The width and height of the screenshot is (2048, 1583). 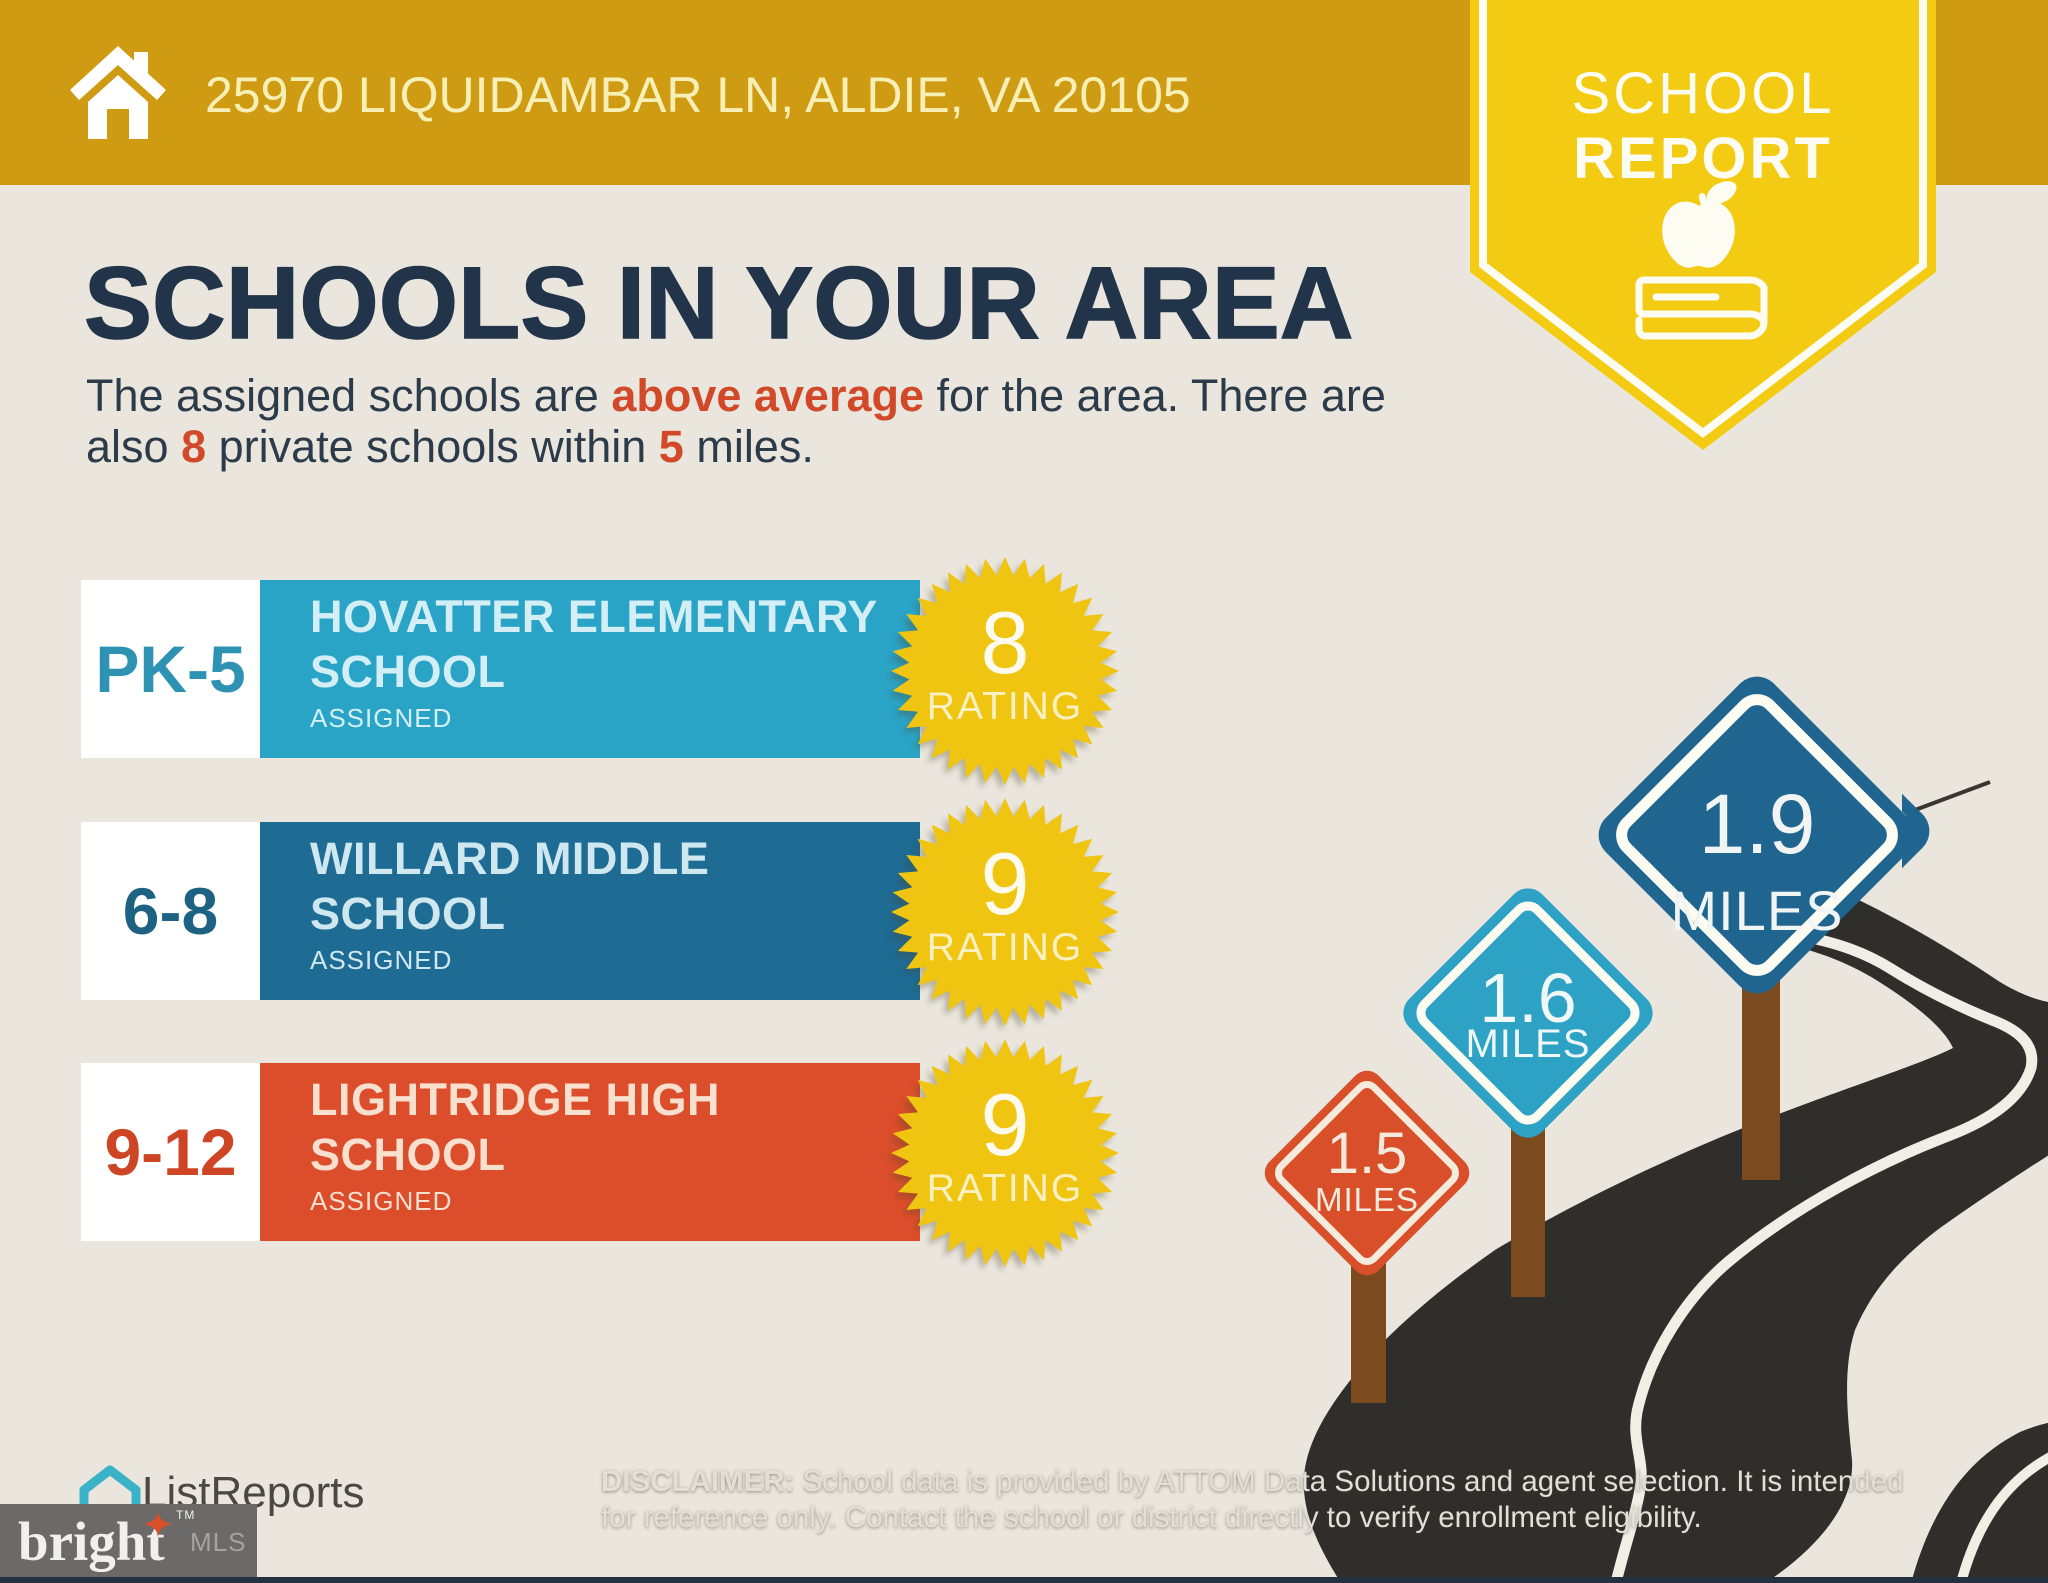 I want to click on svg-text: SCHOOL, so click(x=1703, y=93).